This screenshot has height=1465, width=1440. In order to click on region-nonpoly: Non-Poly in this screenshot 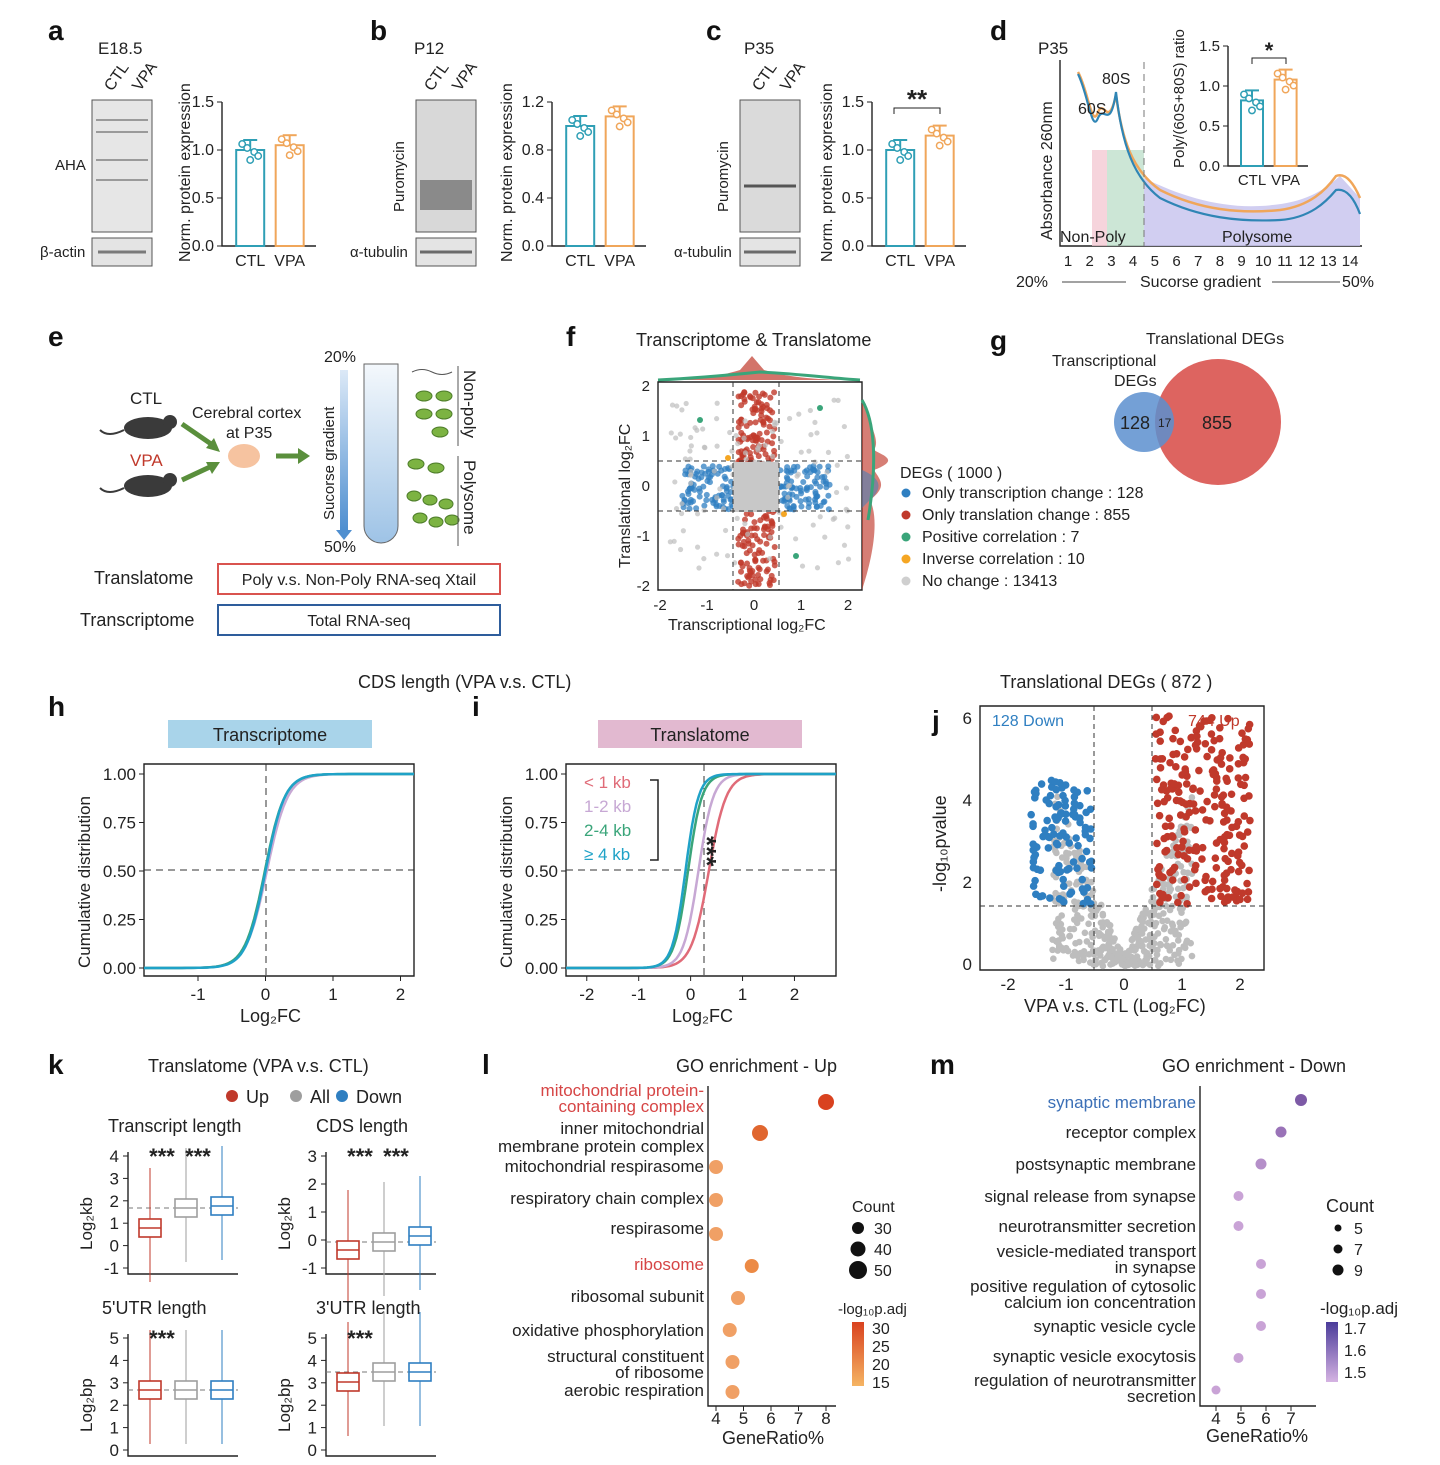, I will do `click(1093, 237)`.